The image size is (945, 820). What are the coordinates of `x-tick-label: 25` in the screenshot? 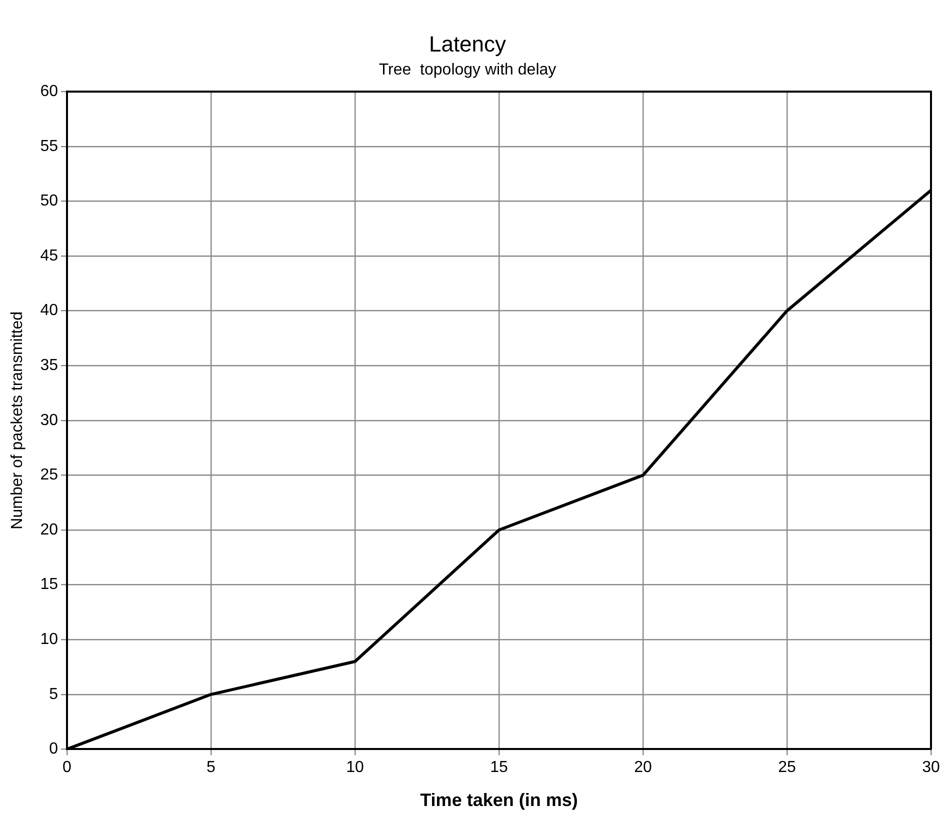 It's located at (787, 767).